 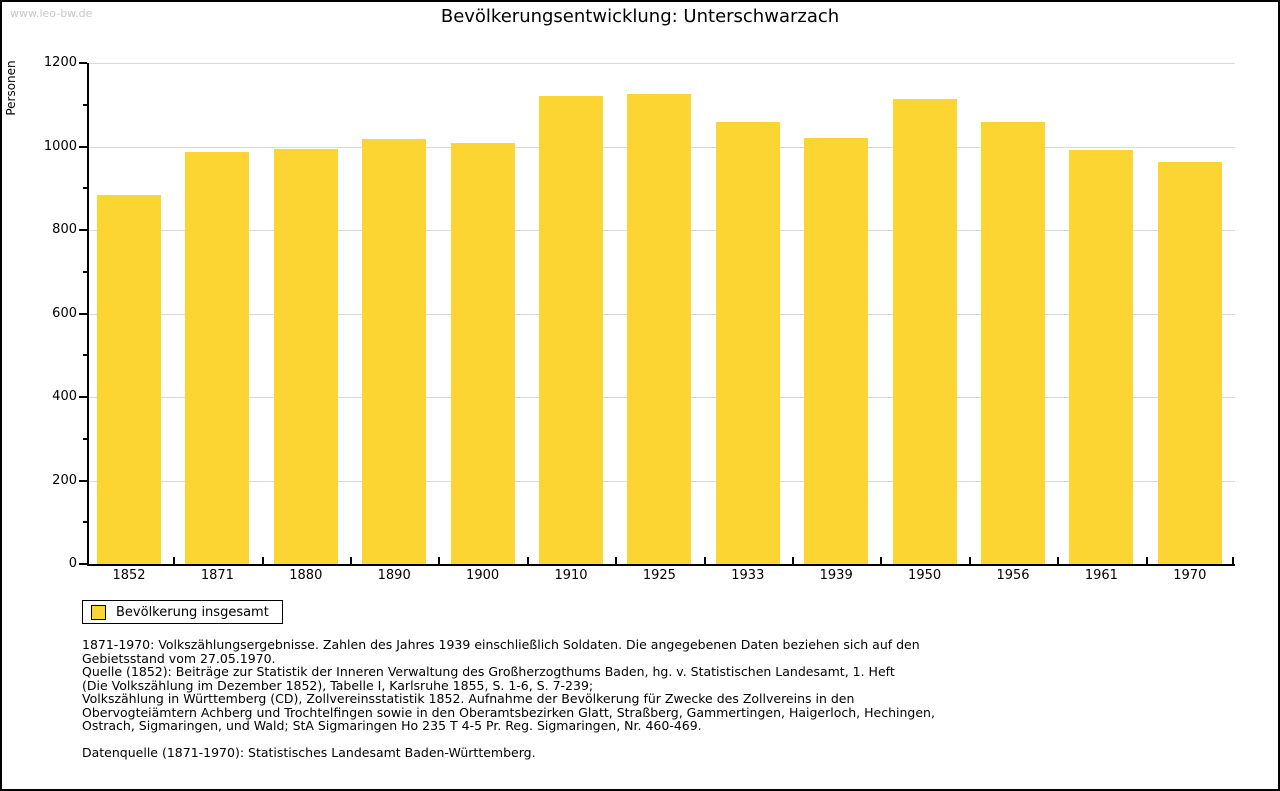 What do you see at coordinates (659, 575) in the screenshot?
I see `x-axis-tick-label: 1925` at bounding box center [659, 575].